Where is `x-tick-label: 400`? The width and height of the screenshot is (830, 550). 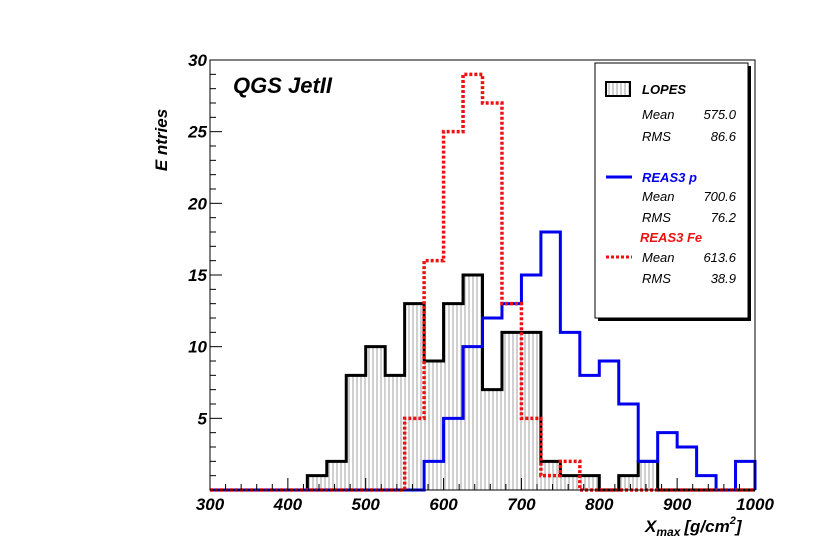
x-tick-label: 400 is located at coordinates (288, 504).